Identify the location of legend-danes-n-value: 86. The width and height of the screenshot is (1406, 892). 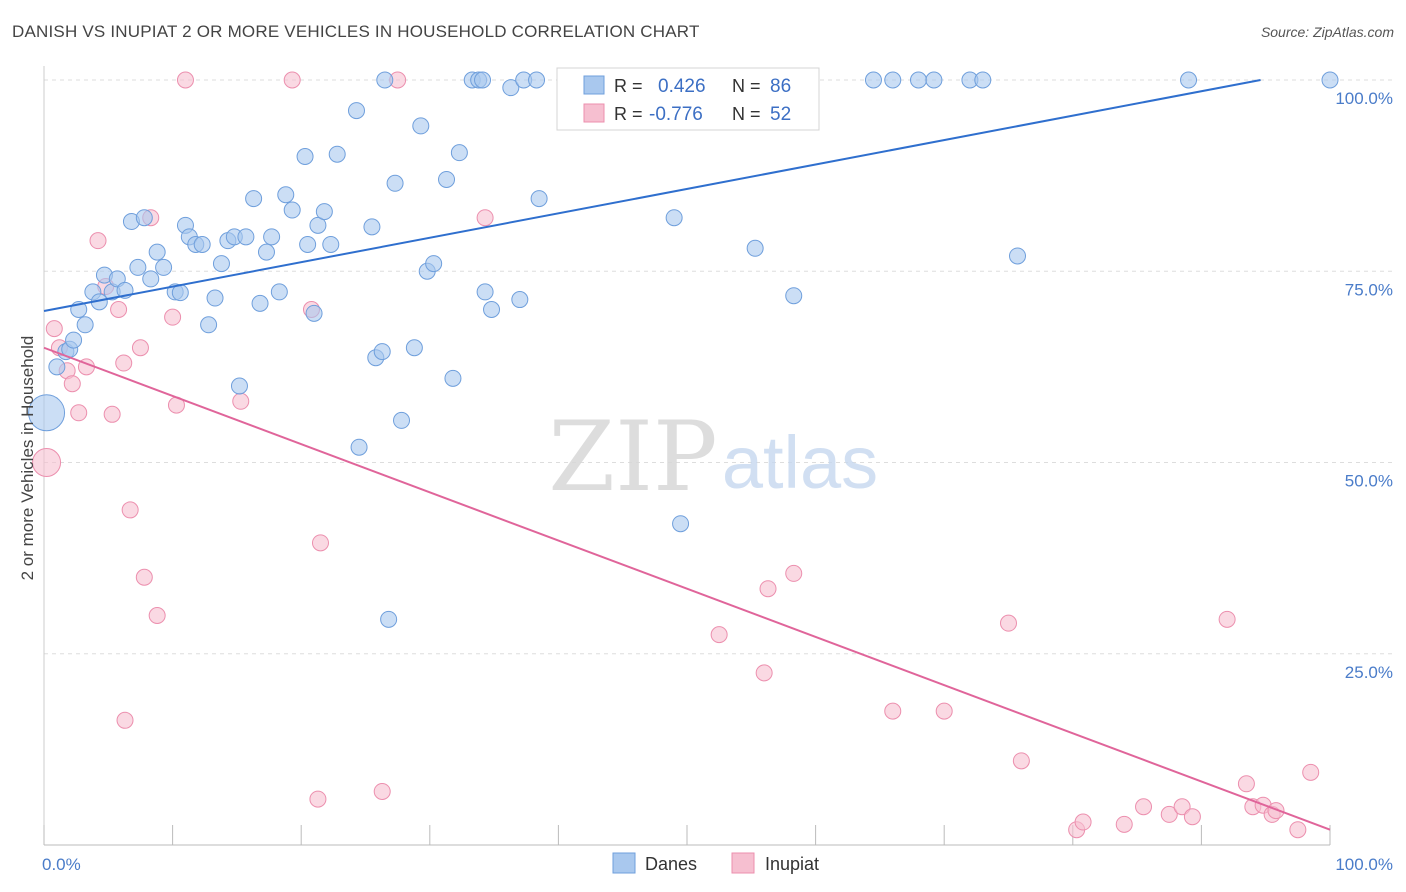
(780, 86).